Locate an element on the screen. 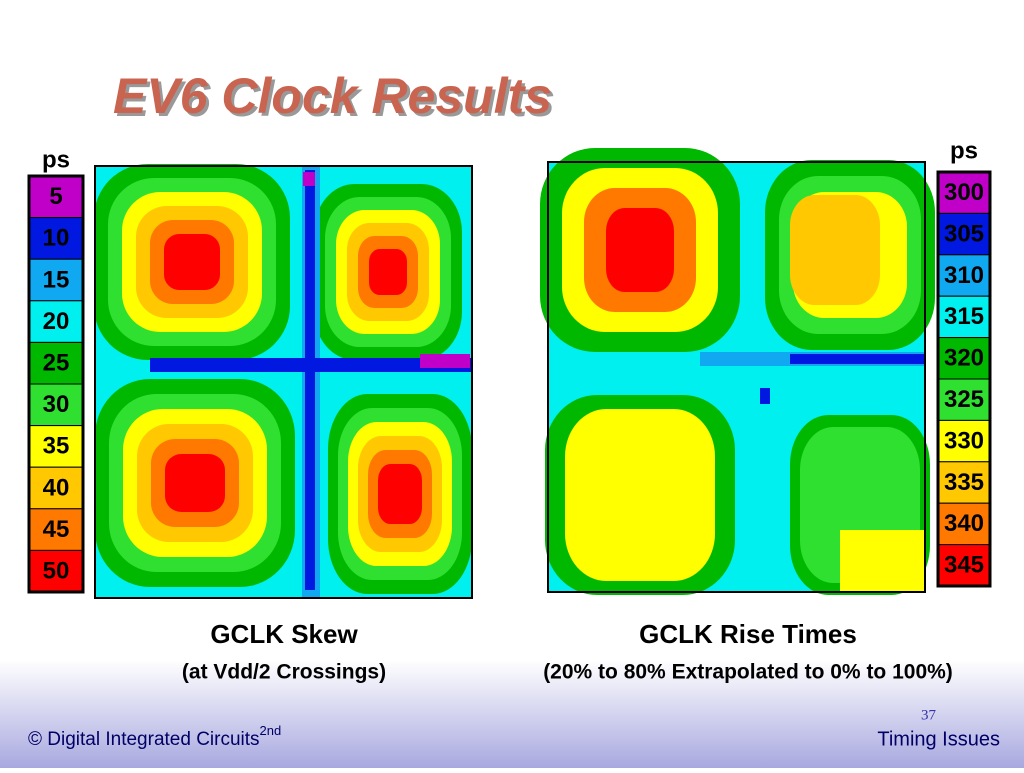 The width and height of the screenshot is (1024, 773). legend-label: 20 is located at coordinates (56, 321).